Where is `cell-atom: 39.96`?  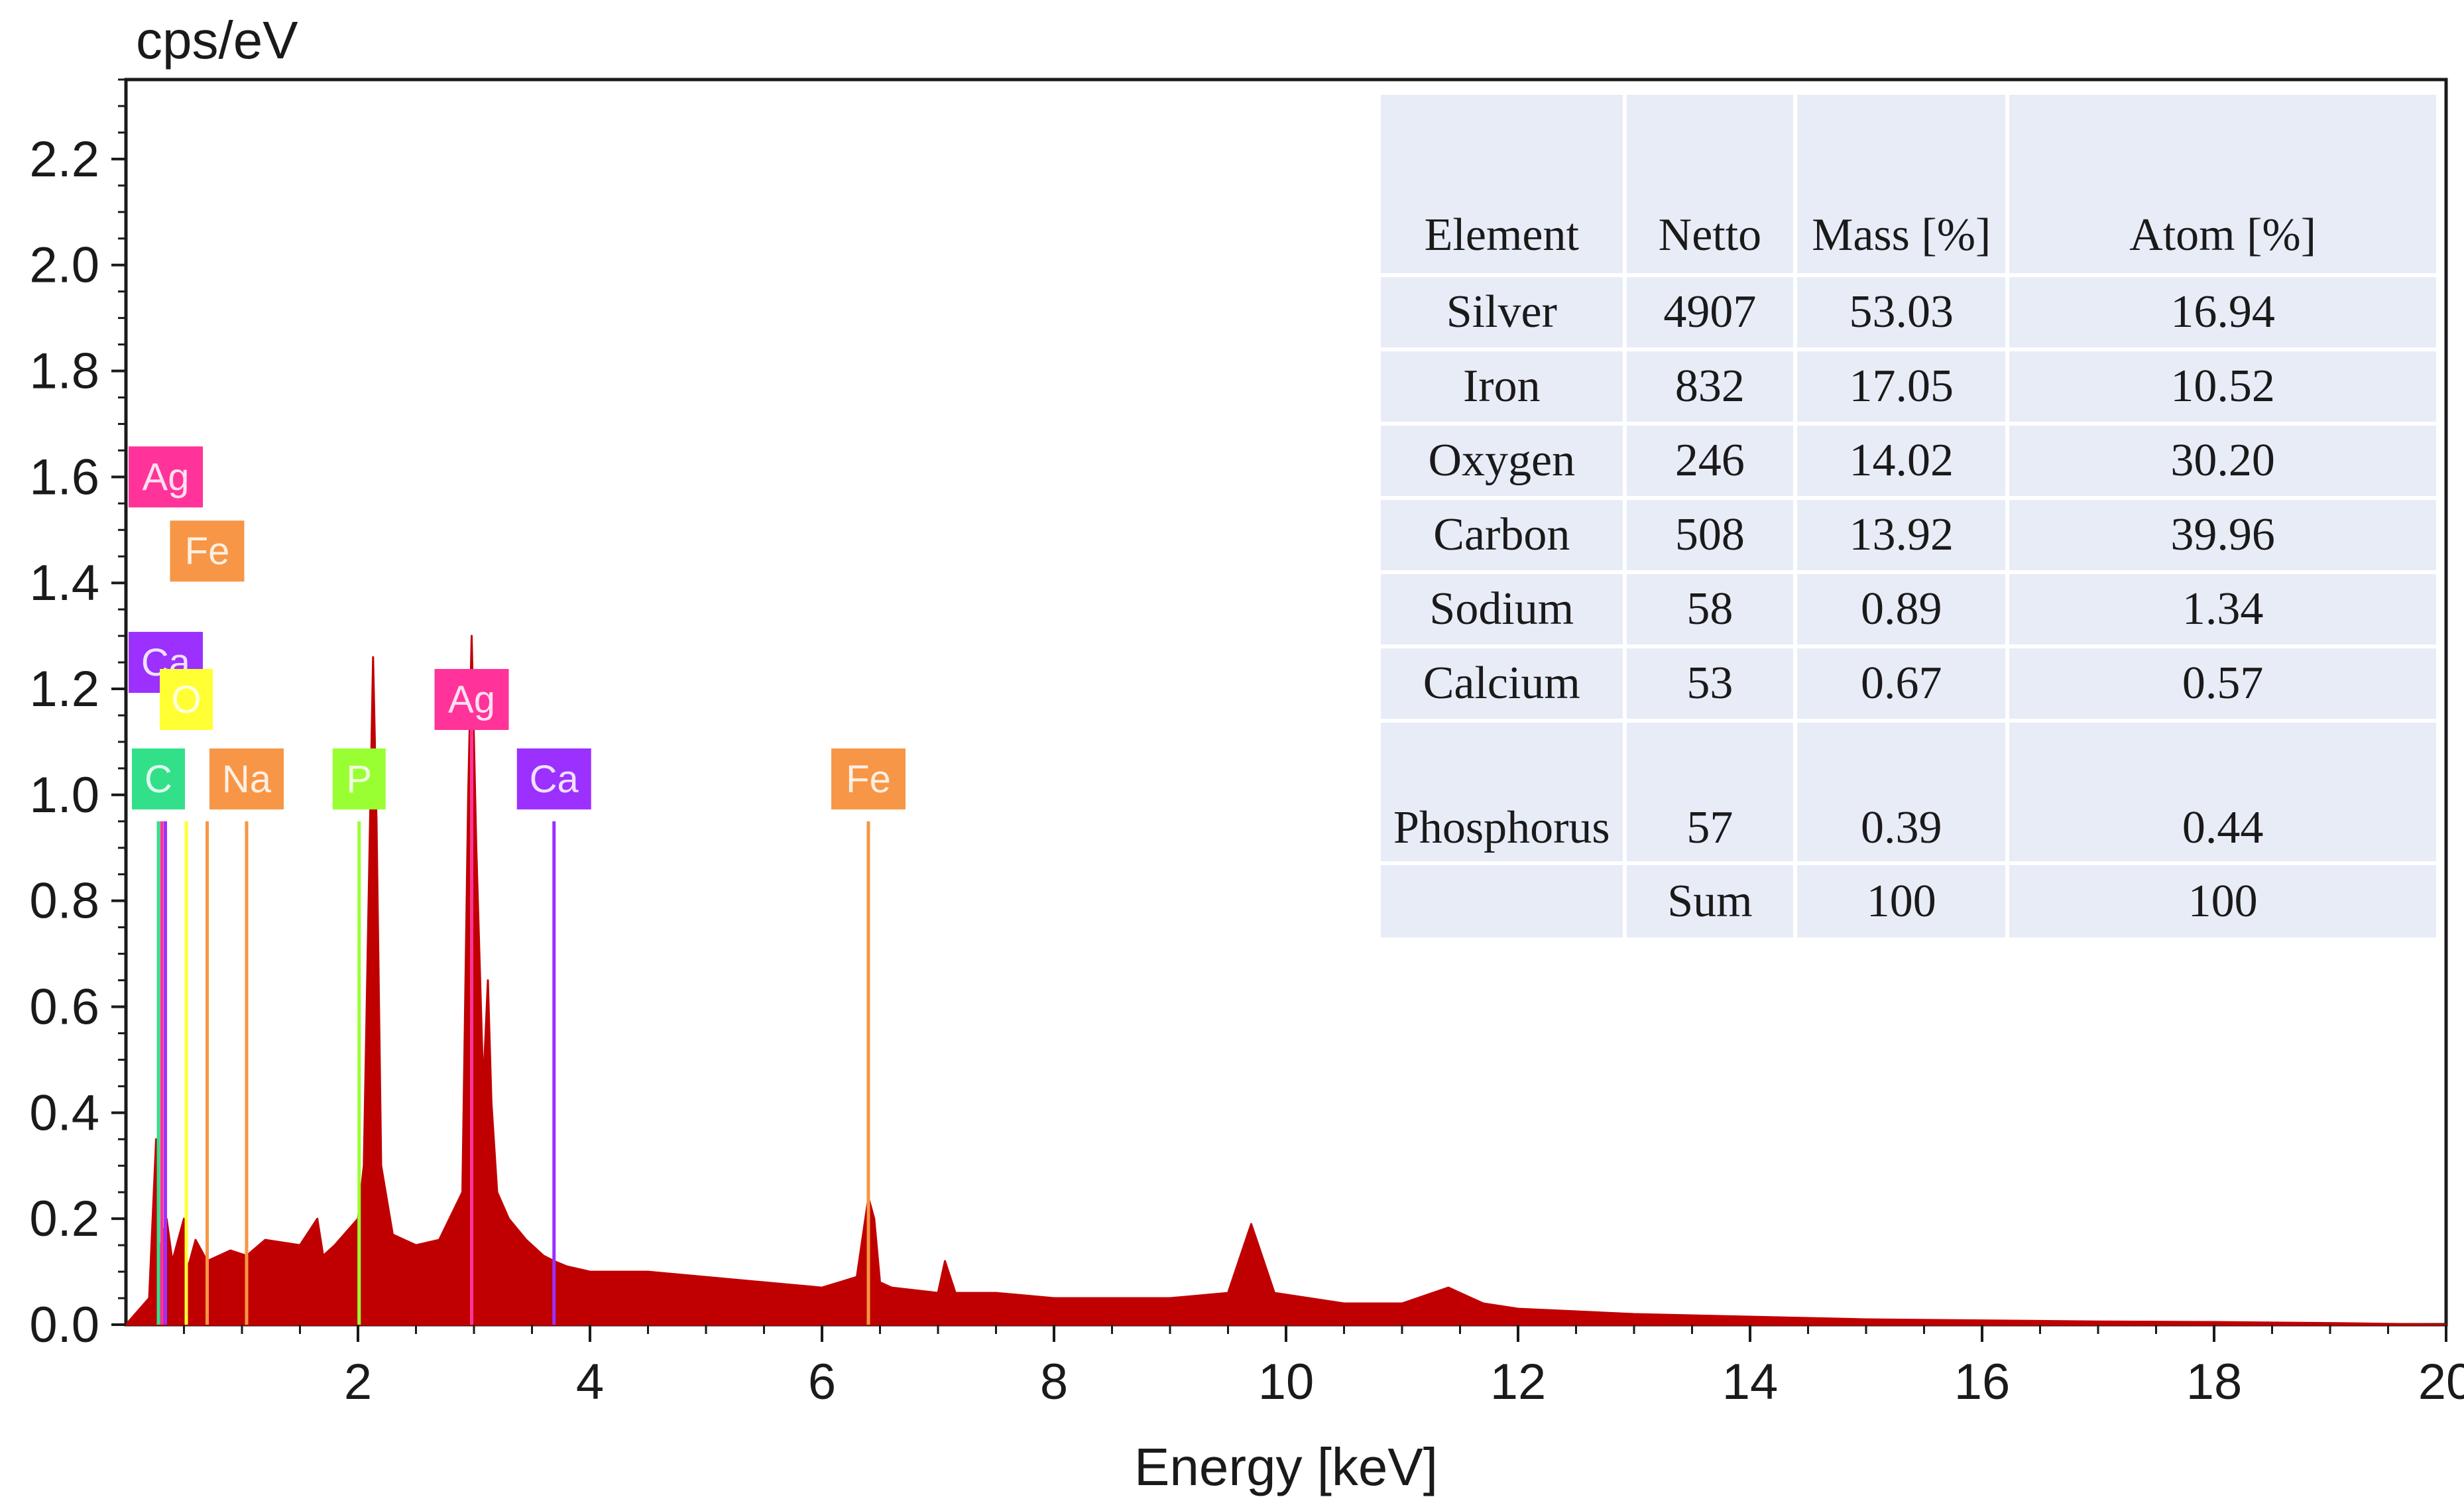 cell-atom: 39.96 is located at coordinates (2220, 535).